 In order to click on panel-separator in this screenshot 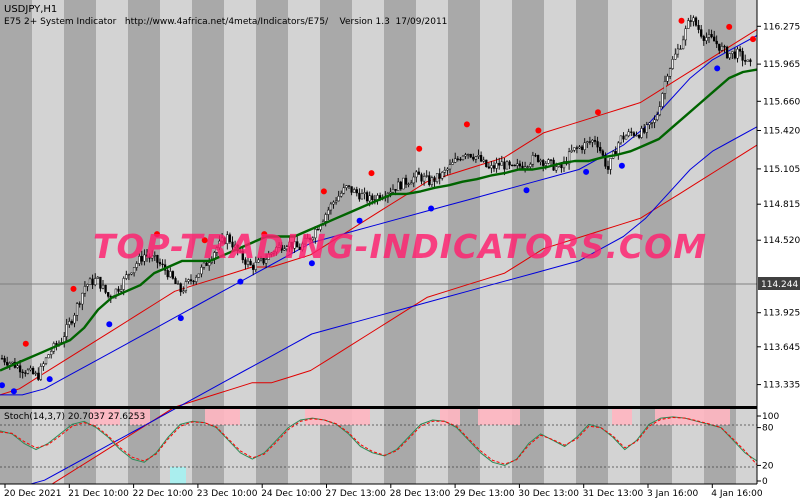, I will do `click(400, 407)`.